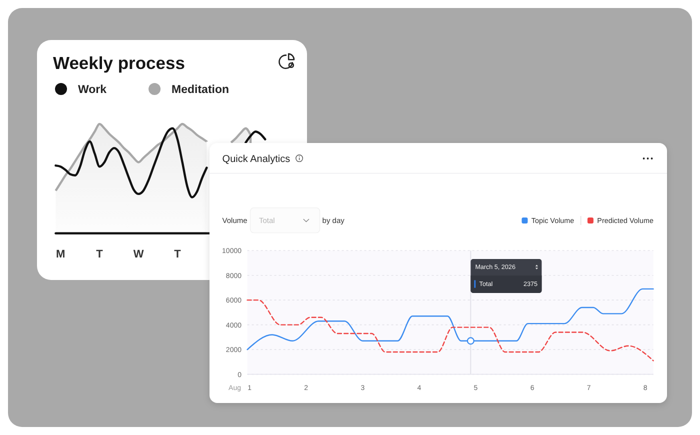 The width and height of the screenshot is (700, 435). Describe the element at coordinates (256, 159) in the screenshot. I see `chart-title: Quick Analytics` at that location.